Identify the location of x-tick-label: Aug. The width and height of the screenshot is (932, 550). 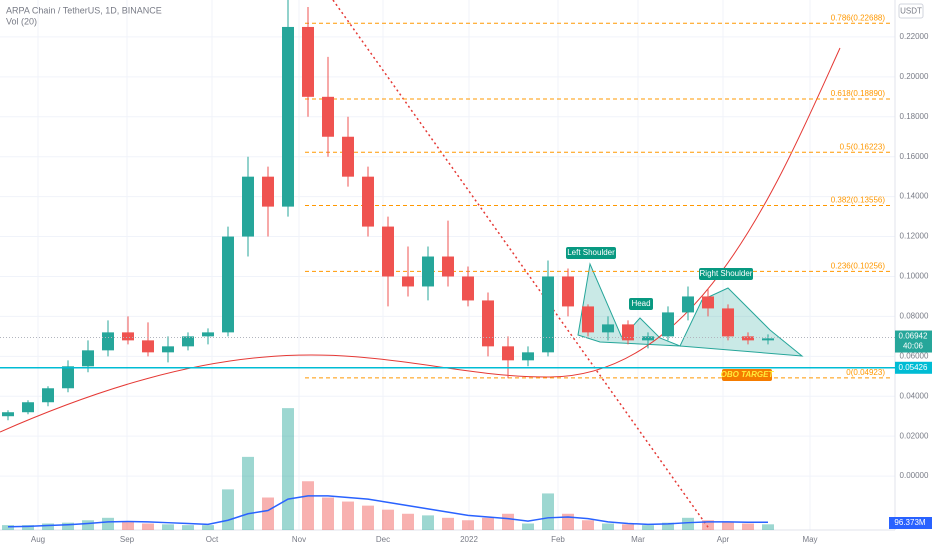
(38, 539).